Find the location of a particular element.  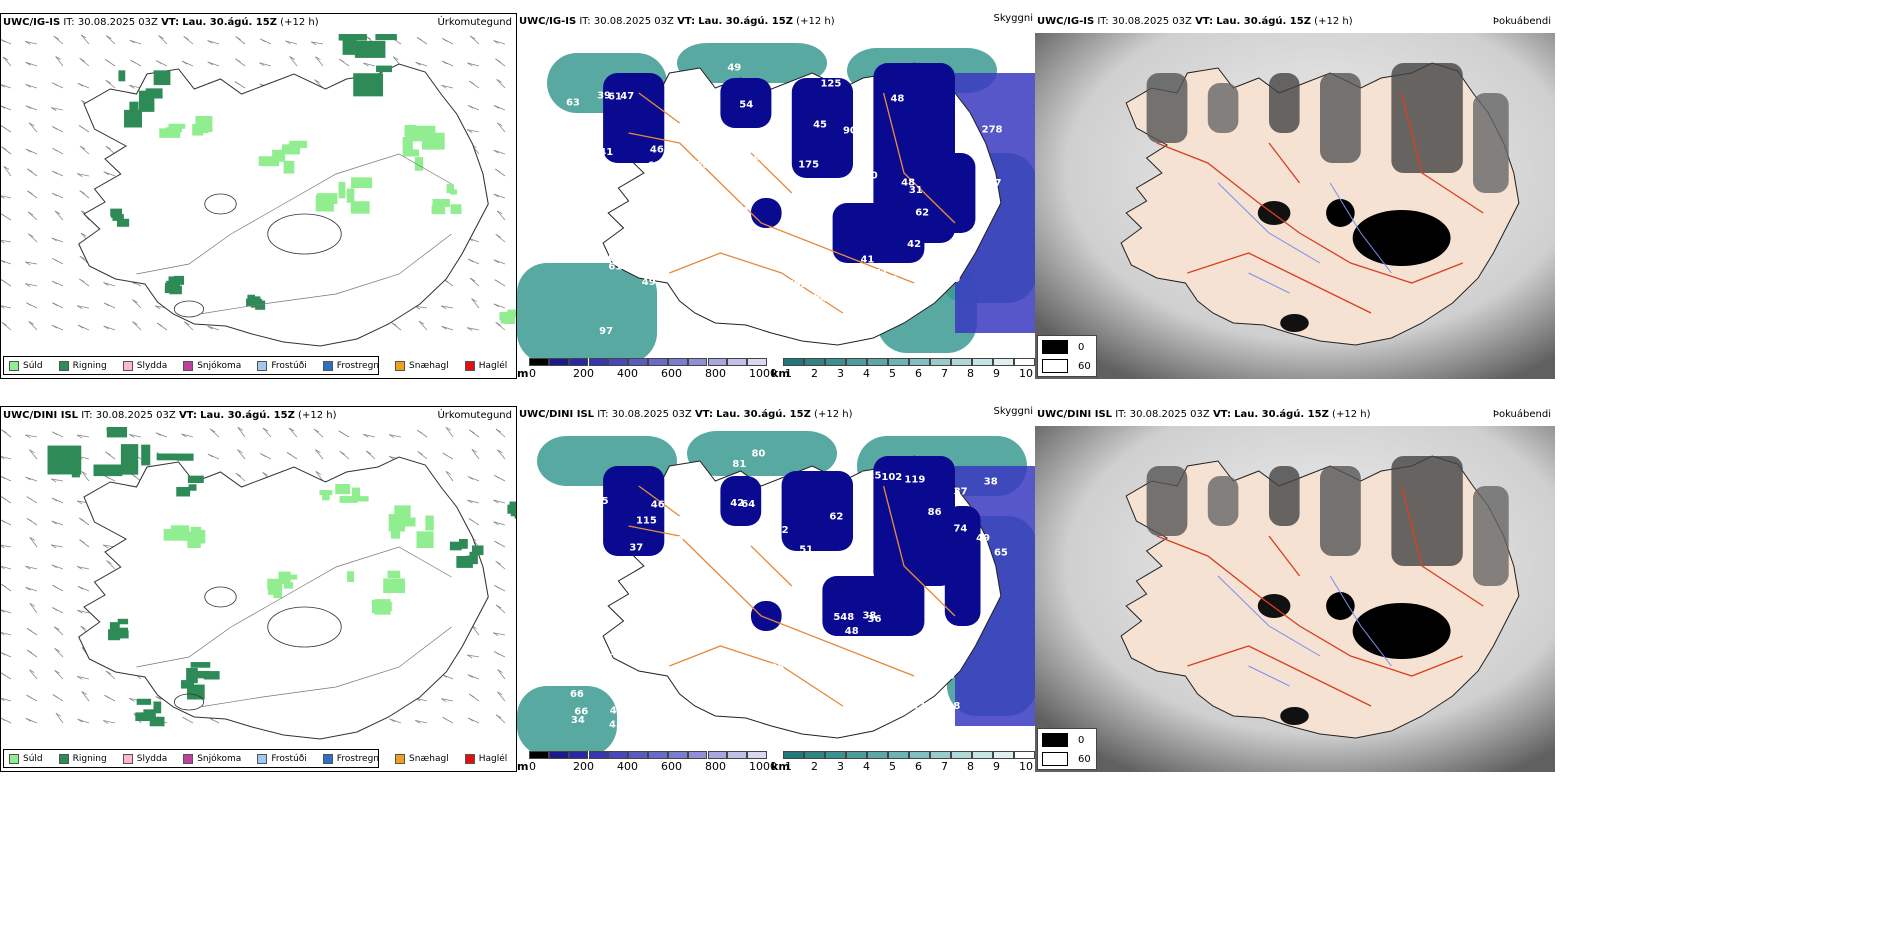

visibility-value: 58 is located at coordinates (785, 298).